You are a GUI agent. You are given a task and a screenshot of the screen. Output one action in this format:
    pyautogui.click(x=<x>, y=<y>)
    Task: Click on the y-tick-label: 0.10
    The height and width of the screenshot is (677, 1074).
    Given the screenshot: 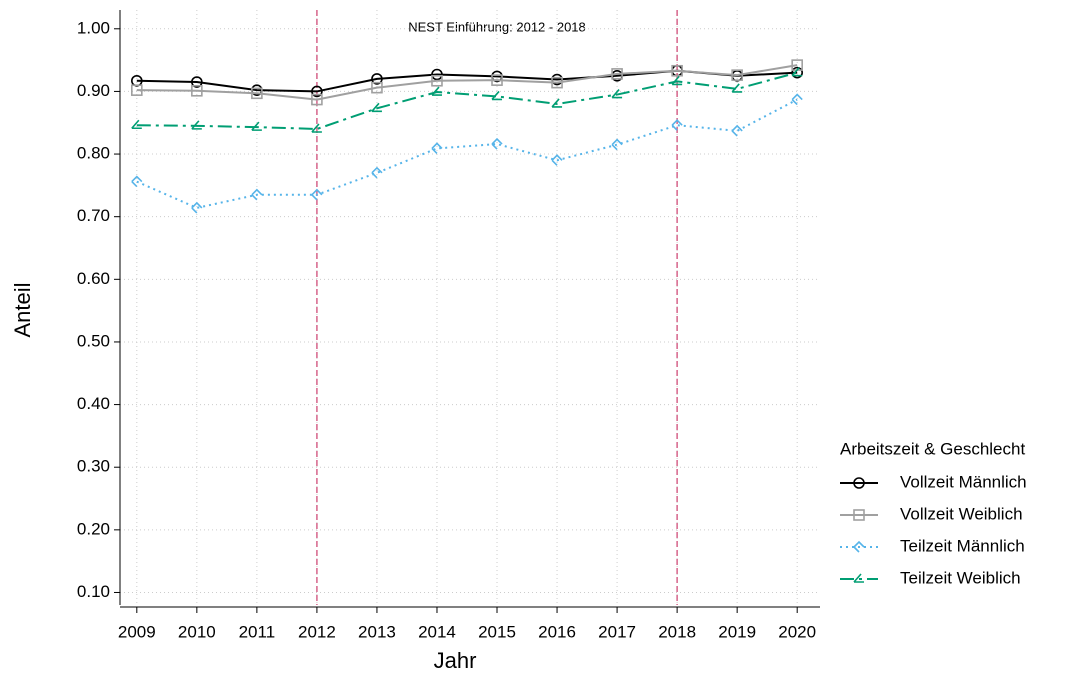 What is the action you would take?
    pyautogui.click(x=93, y=591)
    